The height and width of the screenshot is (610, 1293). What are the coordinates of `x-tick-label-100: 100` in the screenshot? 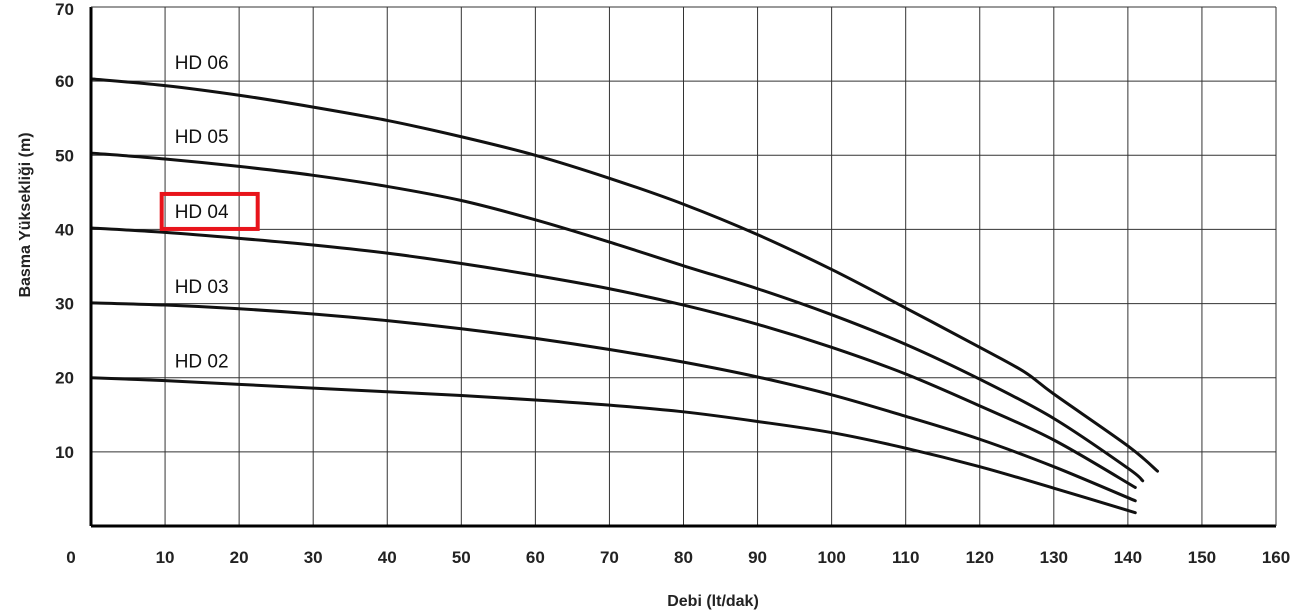 It's located at (831, 557).